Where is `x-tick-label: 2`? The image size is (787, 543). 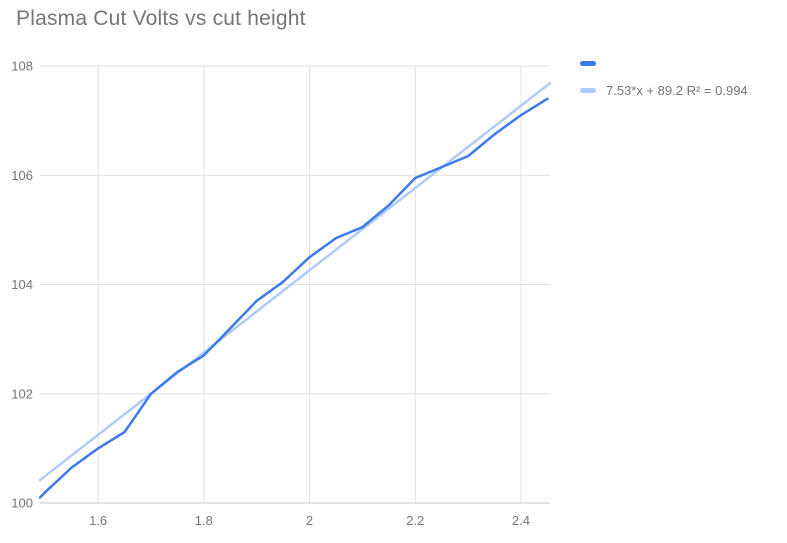
x-tick-label: 2 is located at coordinates (309, 520).